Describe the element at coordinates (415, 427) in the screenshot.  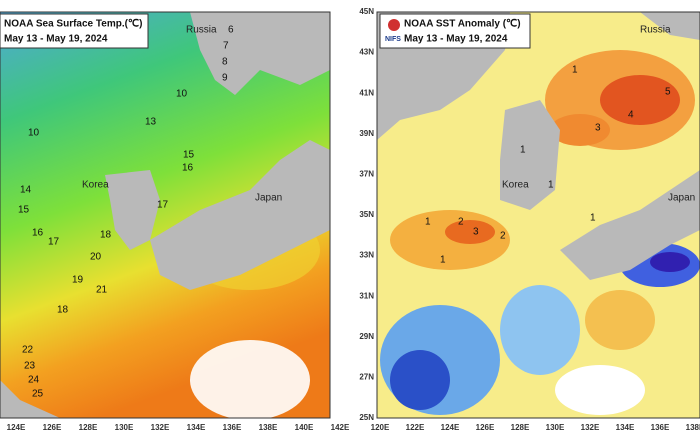
I see `x-axis-label: 122E` at that location.